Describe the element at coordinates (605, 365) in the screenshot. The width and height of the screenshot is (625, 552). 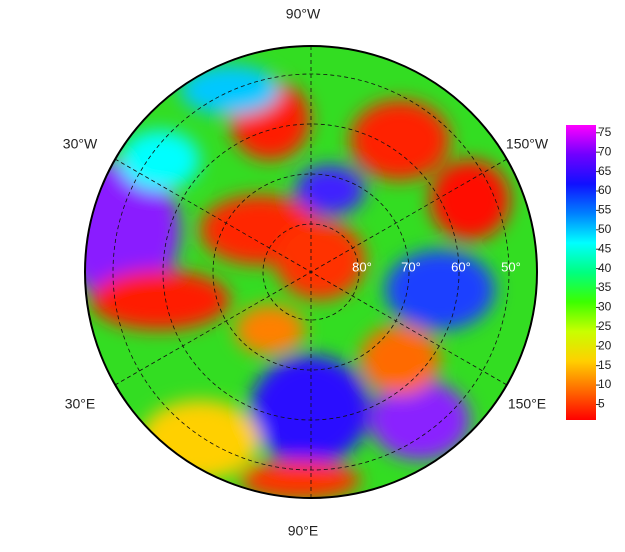
I see `colorbar-tick-label: 15` at that location.